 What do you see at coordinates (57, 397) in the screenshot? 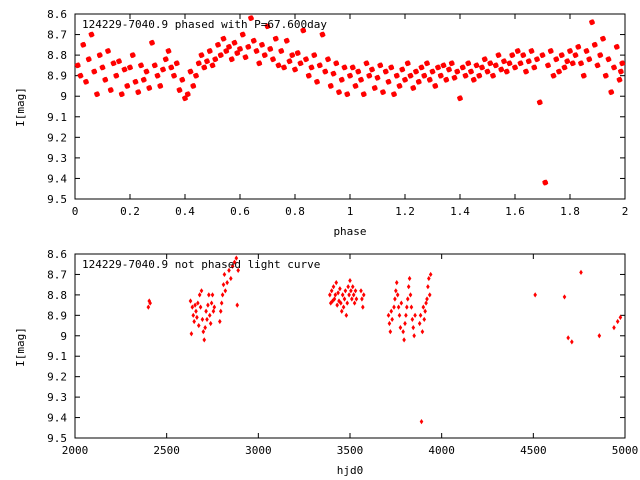
I see `unphased-ytick-label: 9.3` at bounding box center [57, 397].